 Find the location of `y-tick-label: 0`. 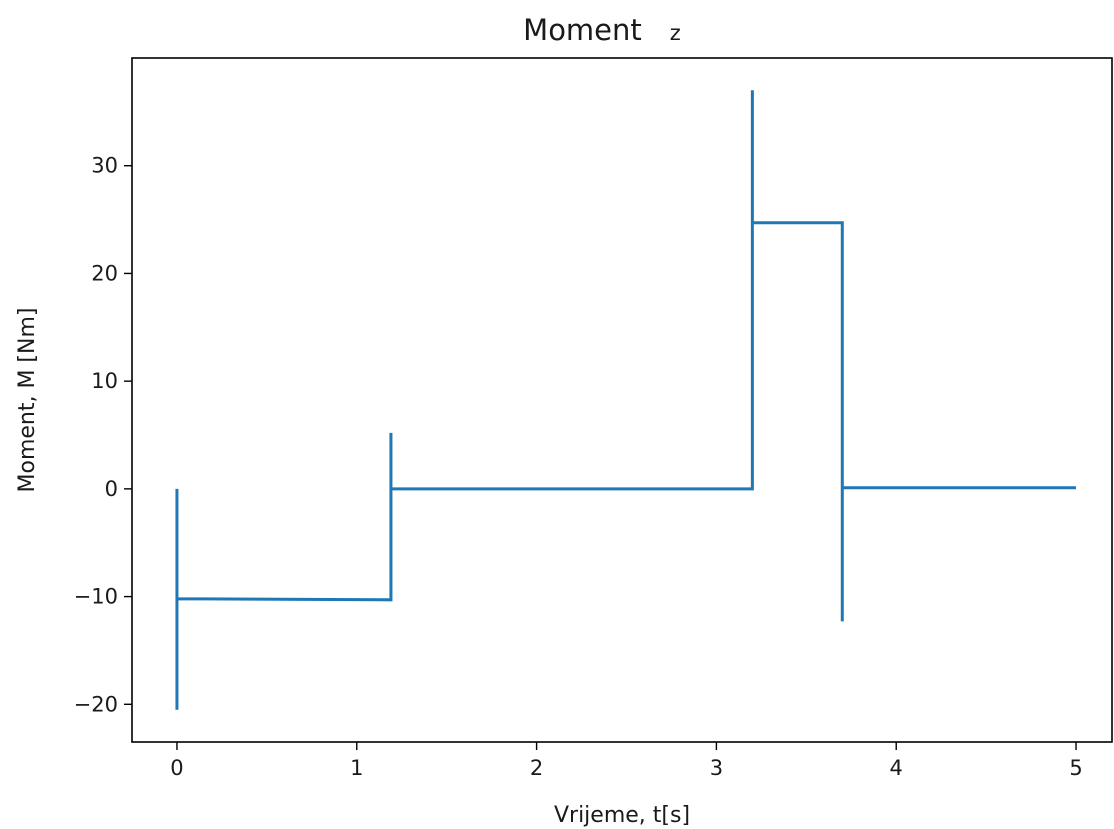

y-tick-label: 0 is located at coordinates (111, 489).